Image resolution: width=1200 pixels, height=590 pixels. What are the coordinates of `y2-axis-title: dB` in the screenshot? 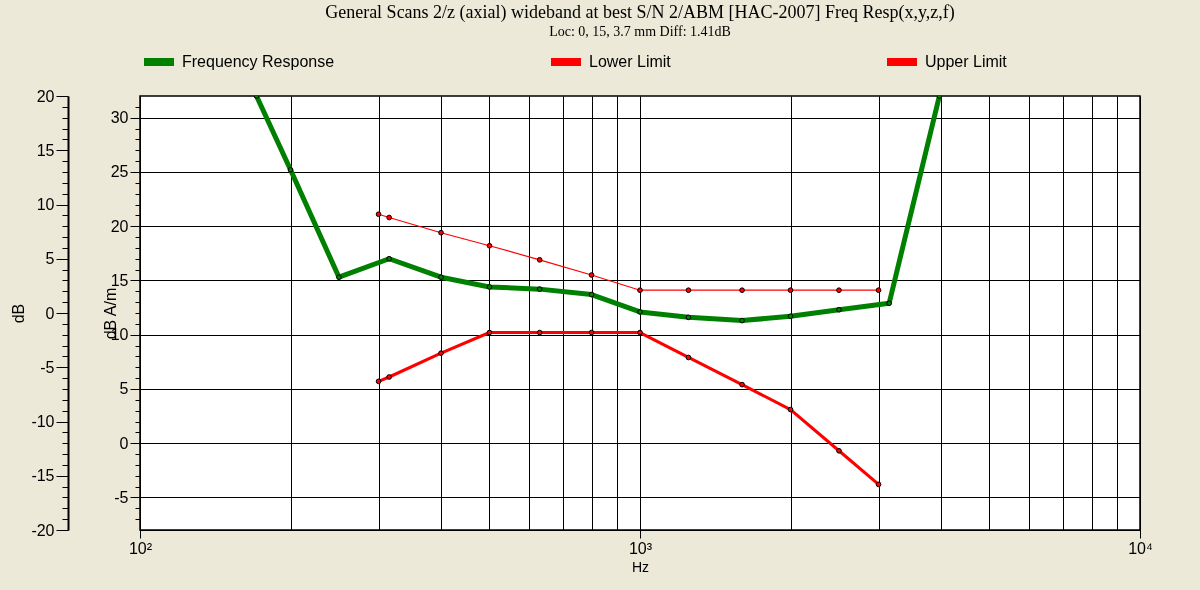 It's located at (19, 313).